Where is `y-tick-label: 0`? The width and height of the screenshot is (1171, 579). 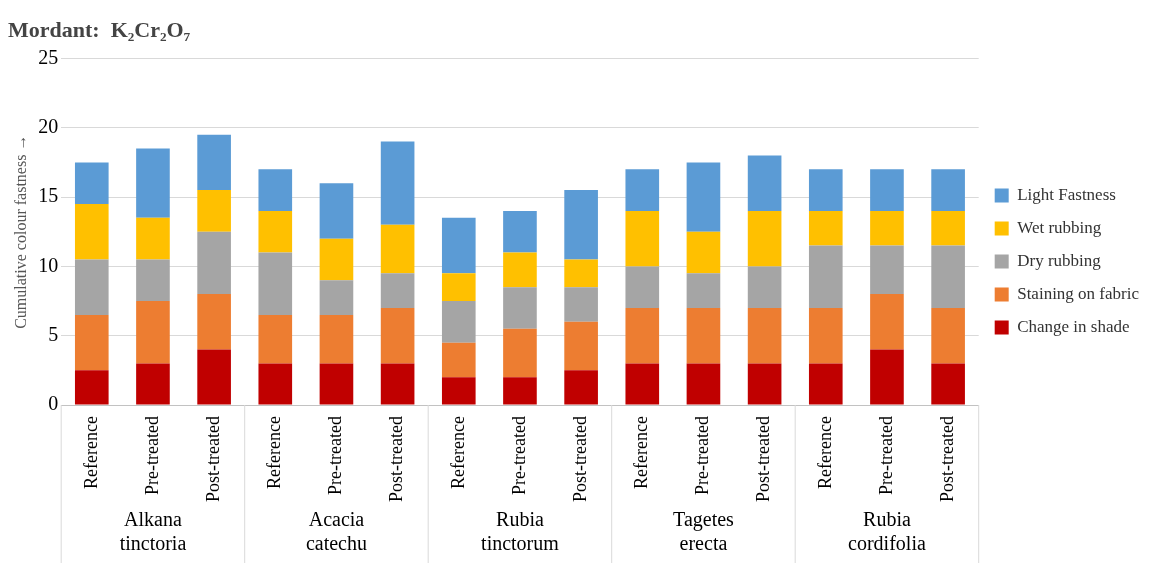
y-tick-label: 0 is located at coordinates (53, 403).